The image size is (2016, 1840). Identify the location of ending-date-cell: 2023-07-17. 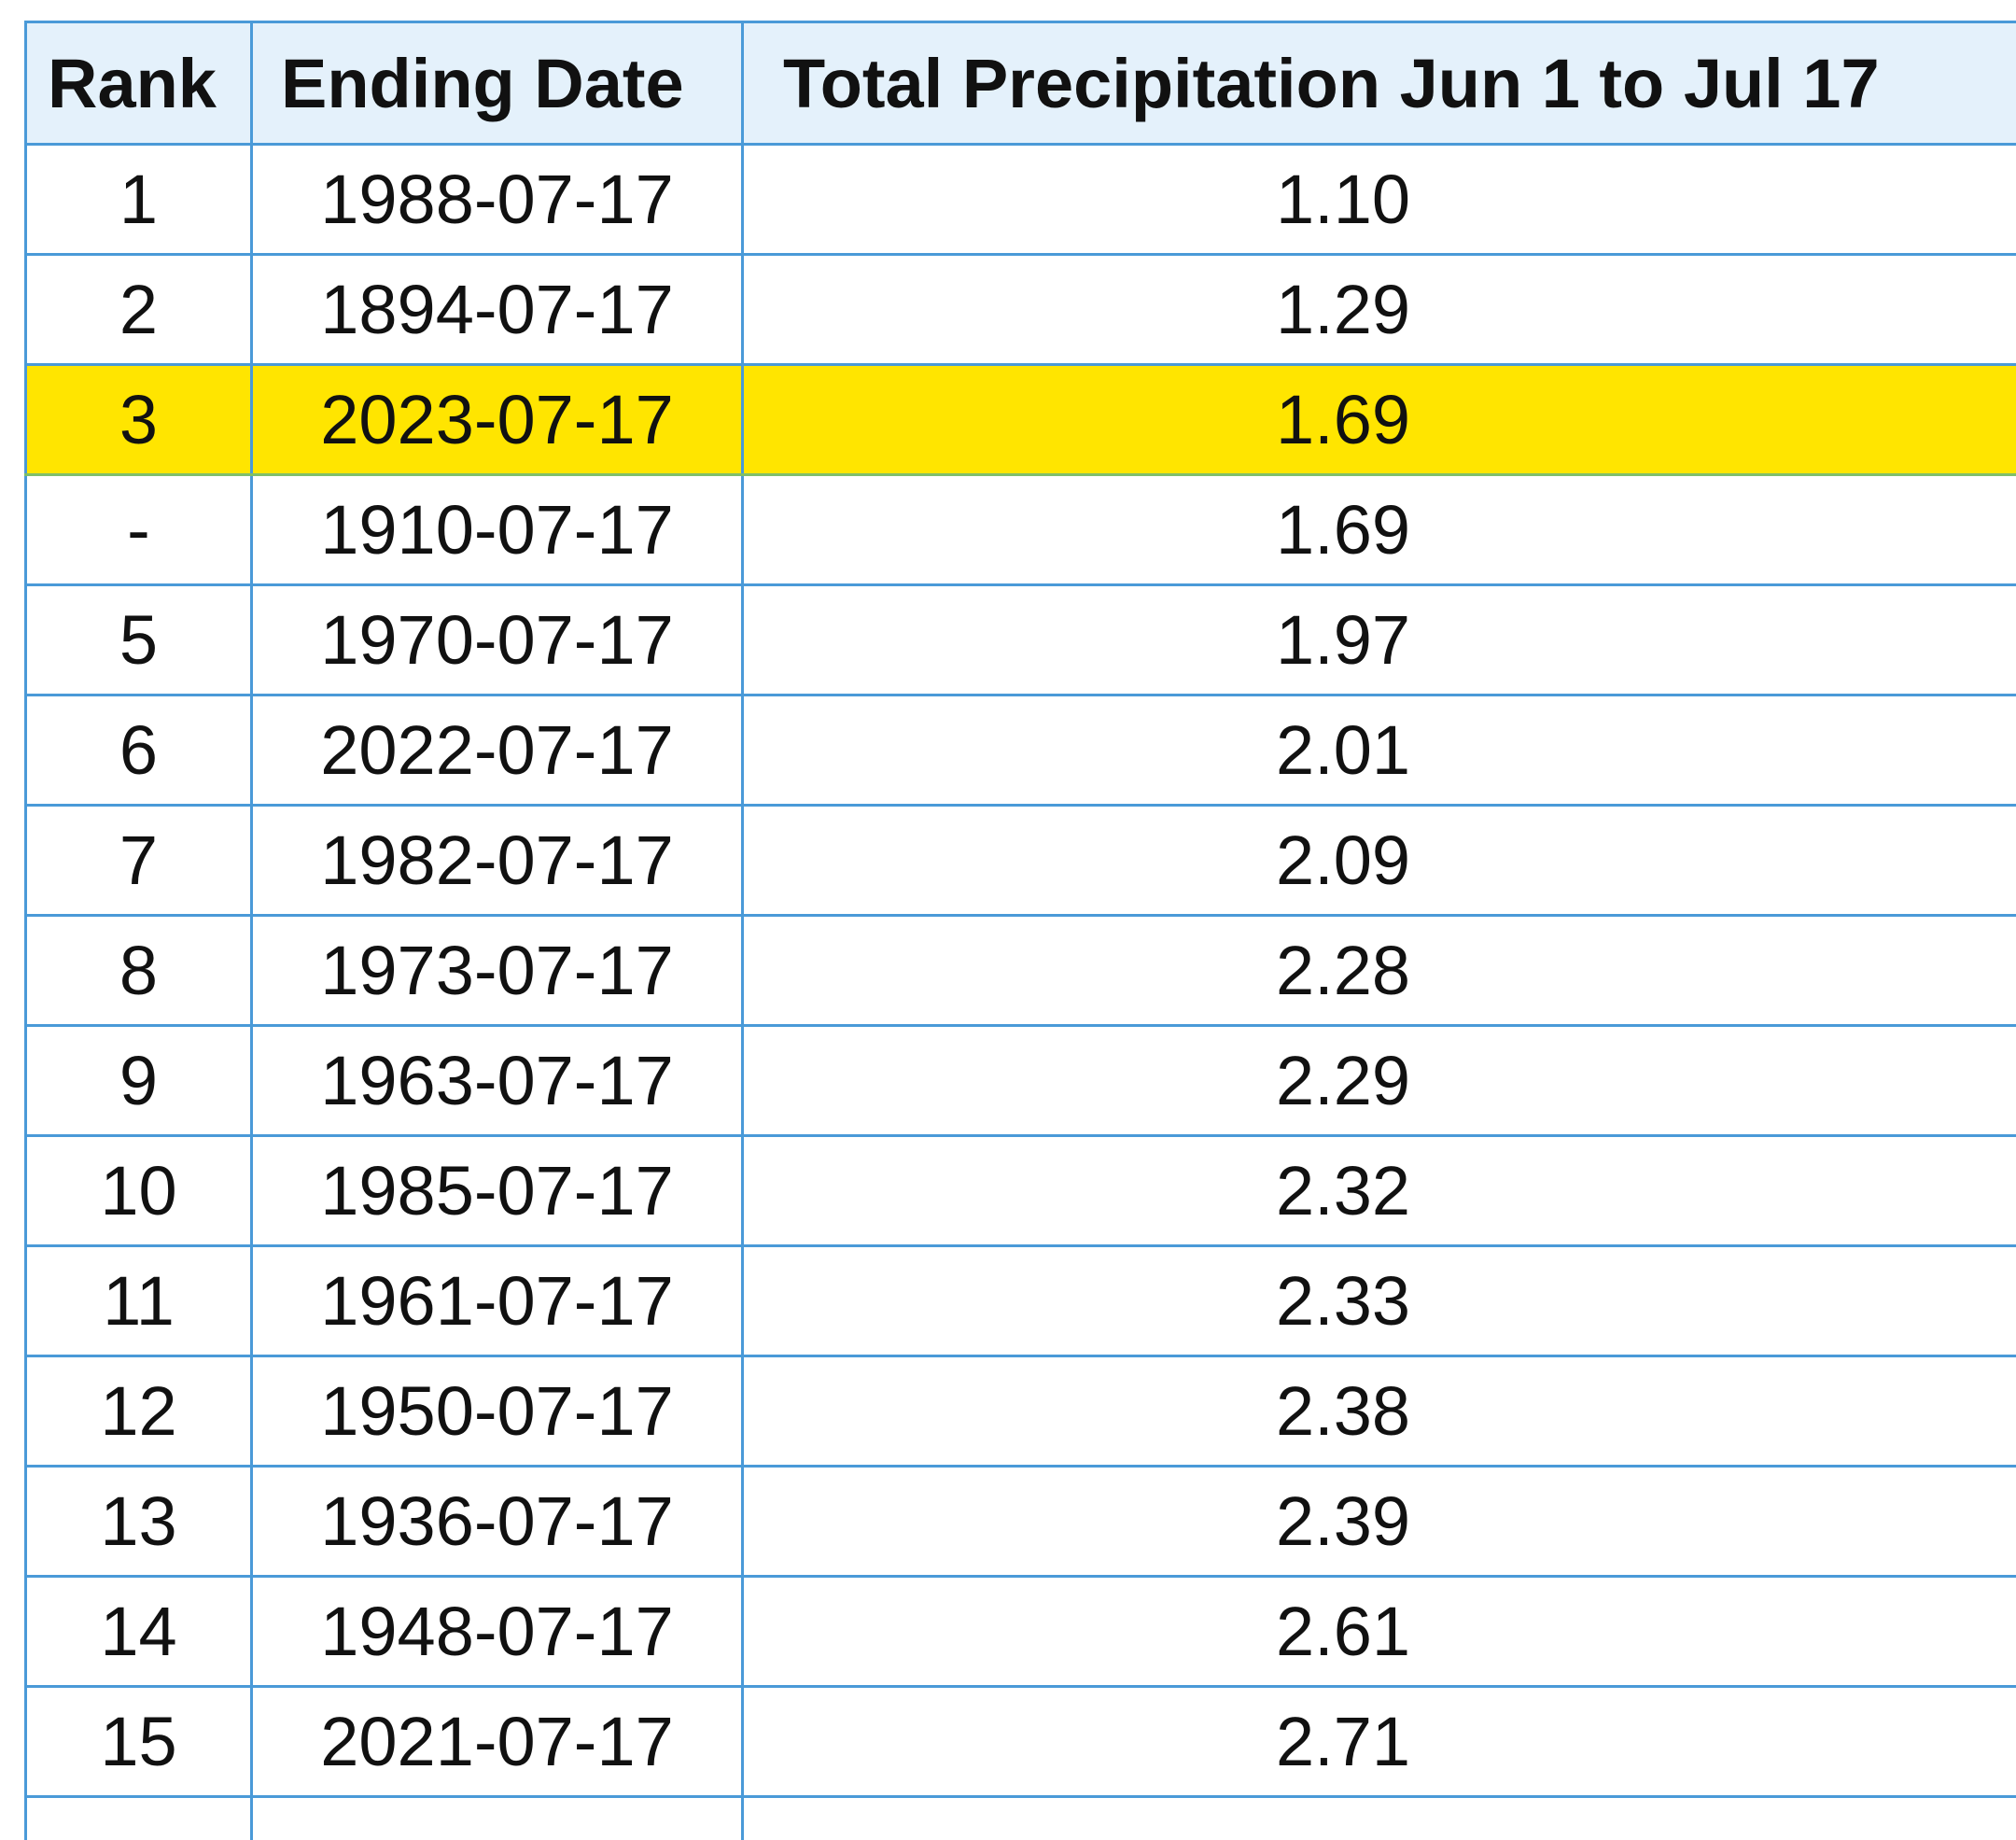
(497, 419).